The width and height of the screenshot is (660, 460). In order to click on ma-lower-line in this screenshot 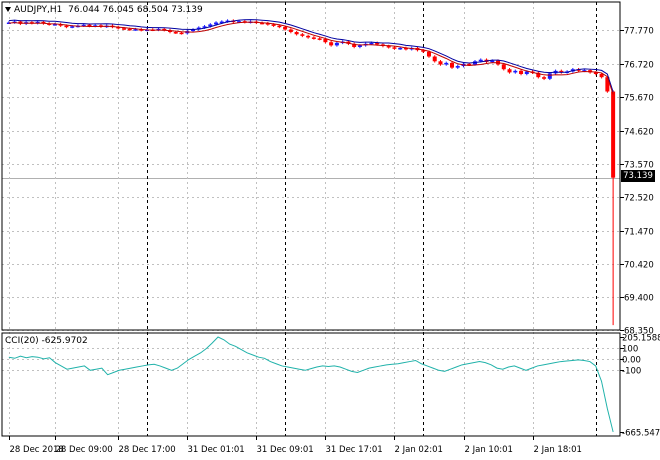, I will do `click(311, 58)`.